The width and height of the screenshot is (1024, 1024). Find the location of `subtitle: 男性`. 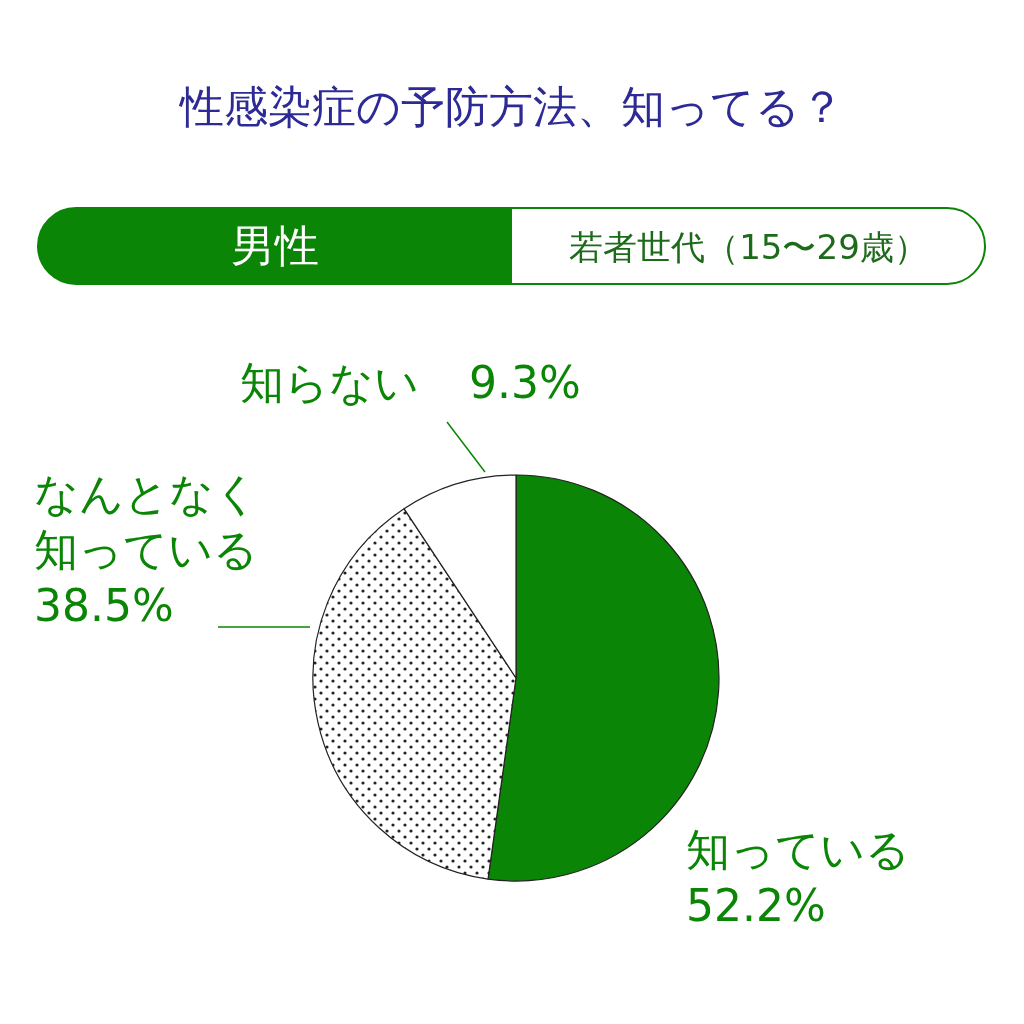

subtitle: 男性 is located at coordinates (275, 246).